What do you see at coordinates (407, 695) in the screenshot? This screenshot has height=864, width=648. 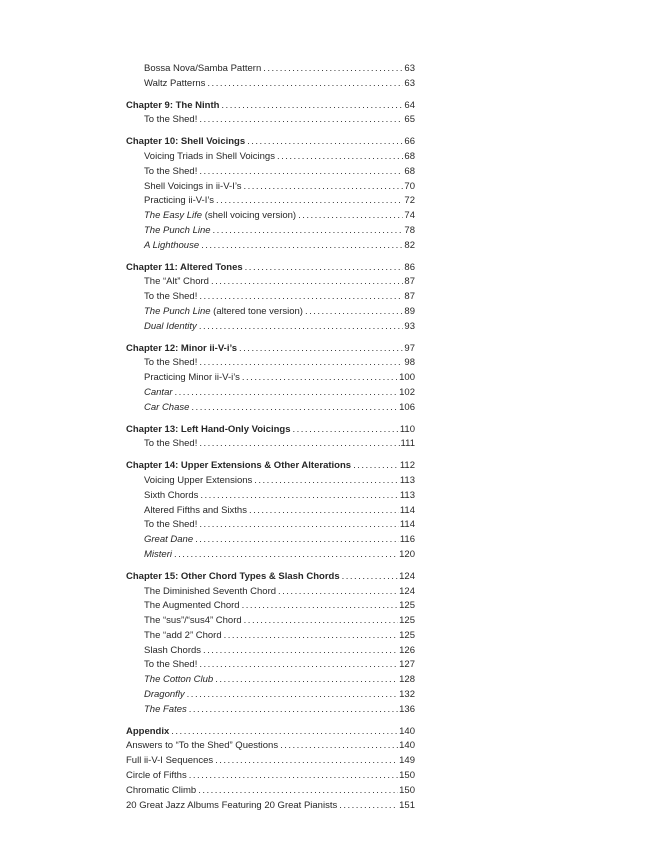 I see `toc-page-number: 132` at bounding box center [407, 695].